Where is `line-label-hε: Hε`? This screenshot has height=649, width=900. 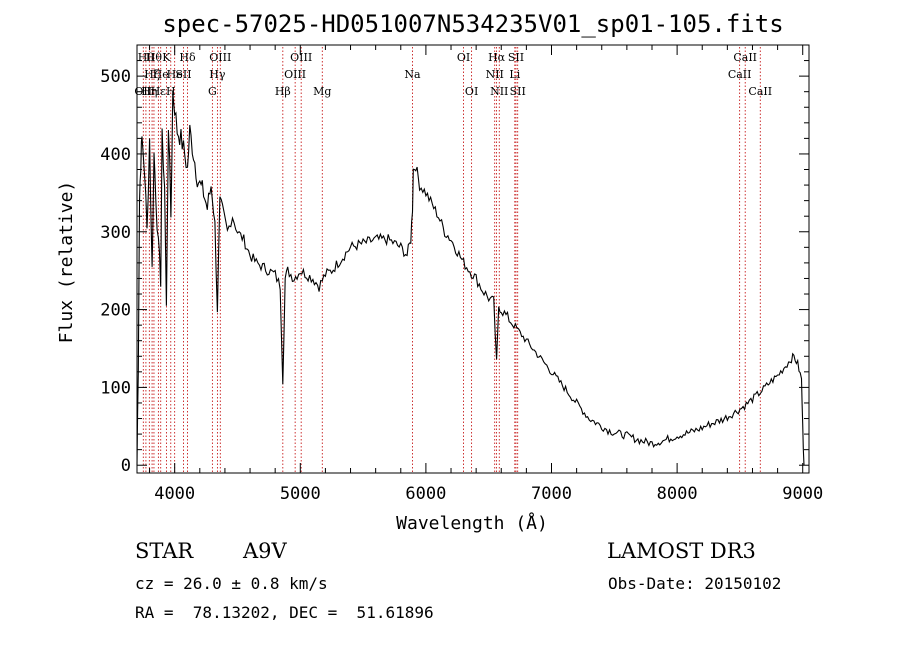
line-label-hε: Hε is located at coordinates (159, 91).